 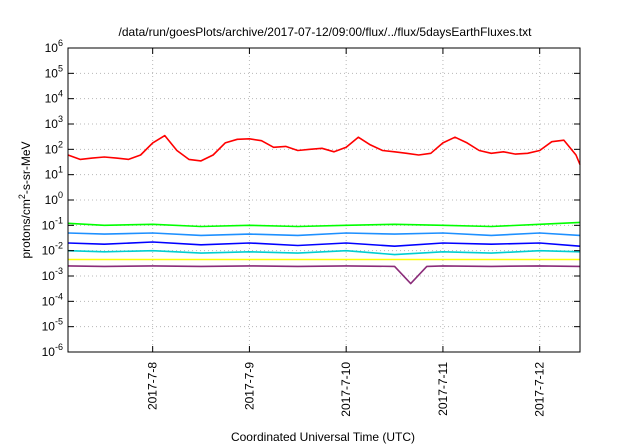 What do you see at coordinates (22, 196) in the screenshot?
I see `y-axis-label-sup: 2` at bounding box center [22, 196].